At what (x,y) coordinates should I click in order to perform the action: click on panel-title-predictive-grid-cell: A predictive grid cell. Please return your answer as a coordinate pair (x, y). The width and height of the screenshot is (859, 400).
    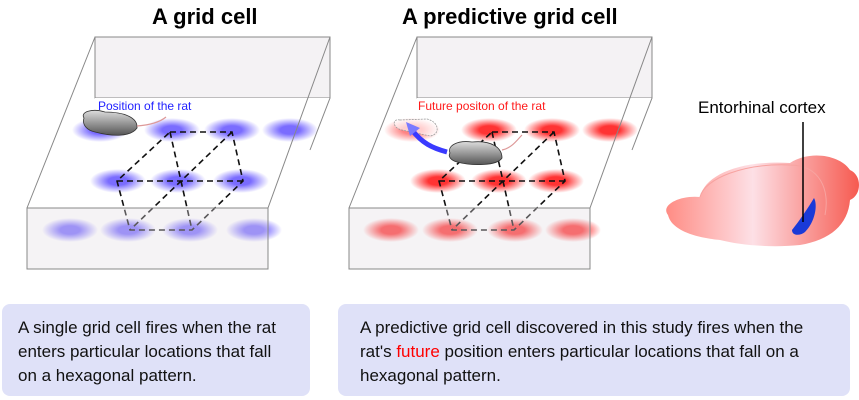
    Looking at the image, I should click on (510, 16).